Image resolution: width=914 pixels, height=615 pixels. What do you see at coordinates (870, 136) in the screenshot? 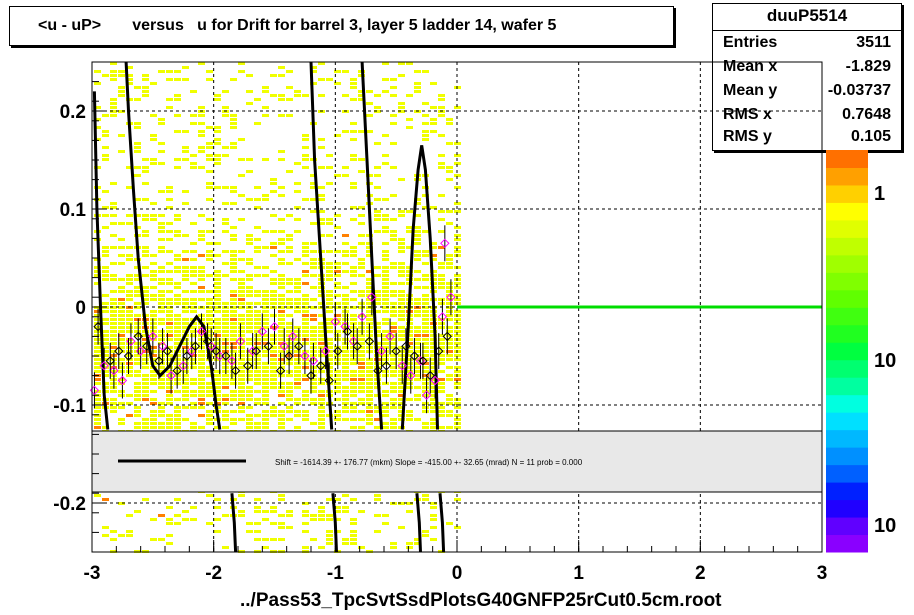
I see `stat-value: 0.105` at bounding box center [870, 136].